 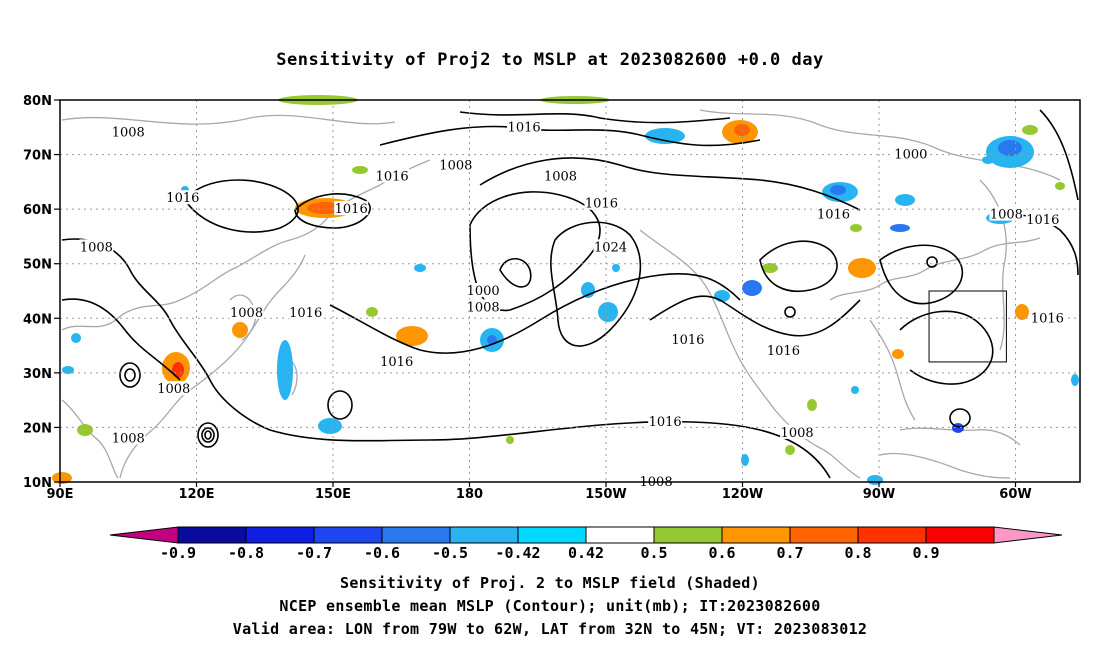 I want to click on lon-label: 180, so click(x=469, y=494).